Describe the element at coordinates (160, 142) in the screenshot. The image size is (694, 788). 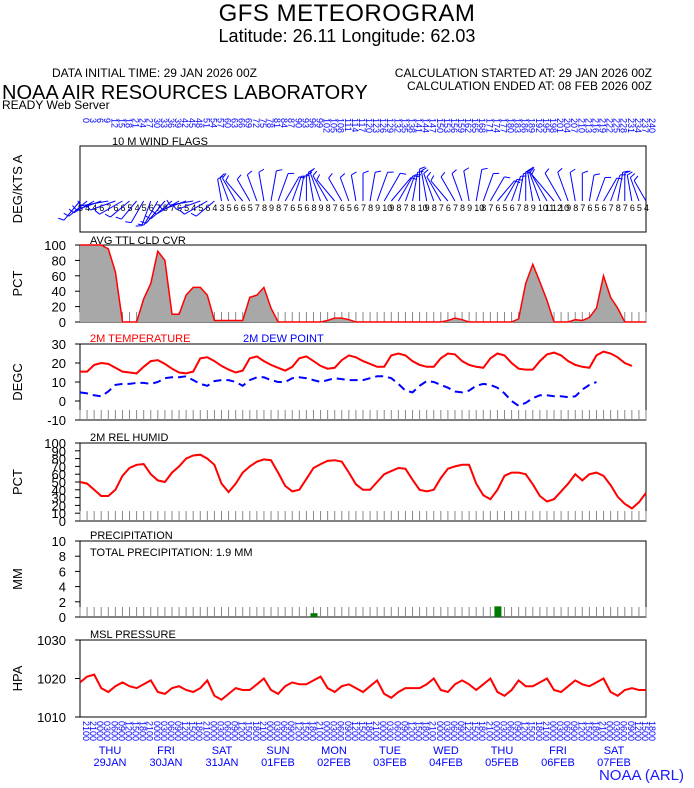
I see `wind-title: 10 M WIND FLAGS` at that location.